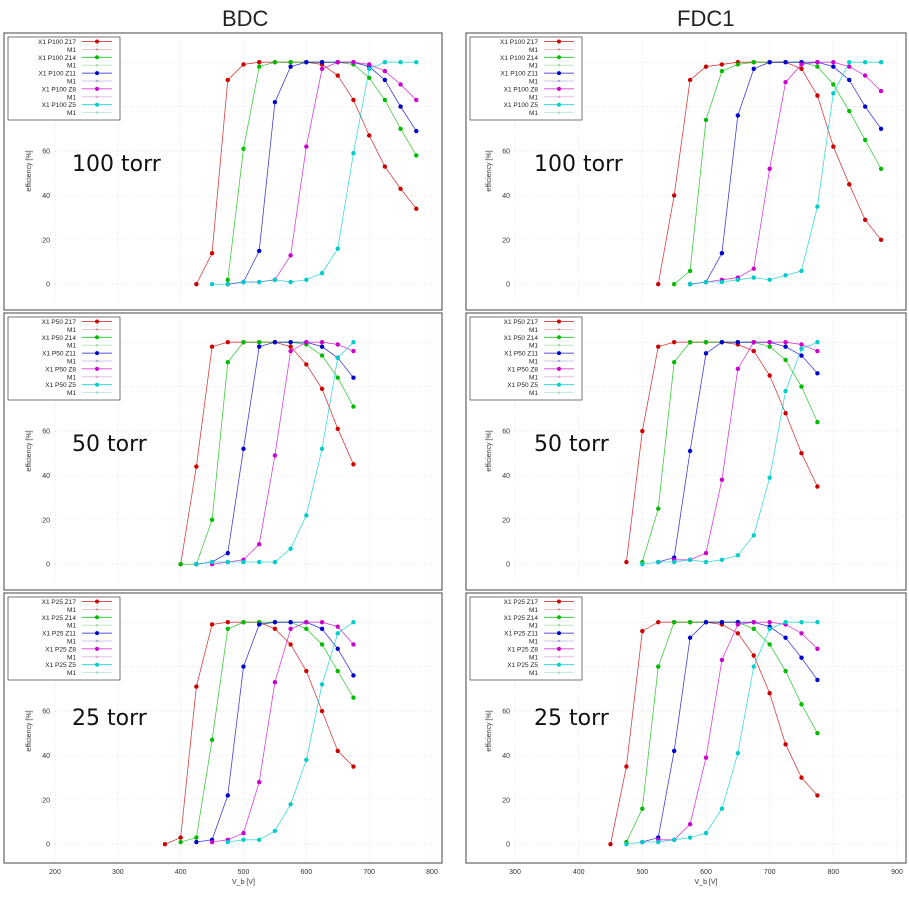  What do you see at coordinates (432, 872) in the screenshot?
I see `x-tick-label: 800` at bounding box center [432, 872].